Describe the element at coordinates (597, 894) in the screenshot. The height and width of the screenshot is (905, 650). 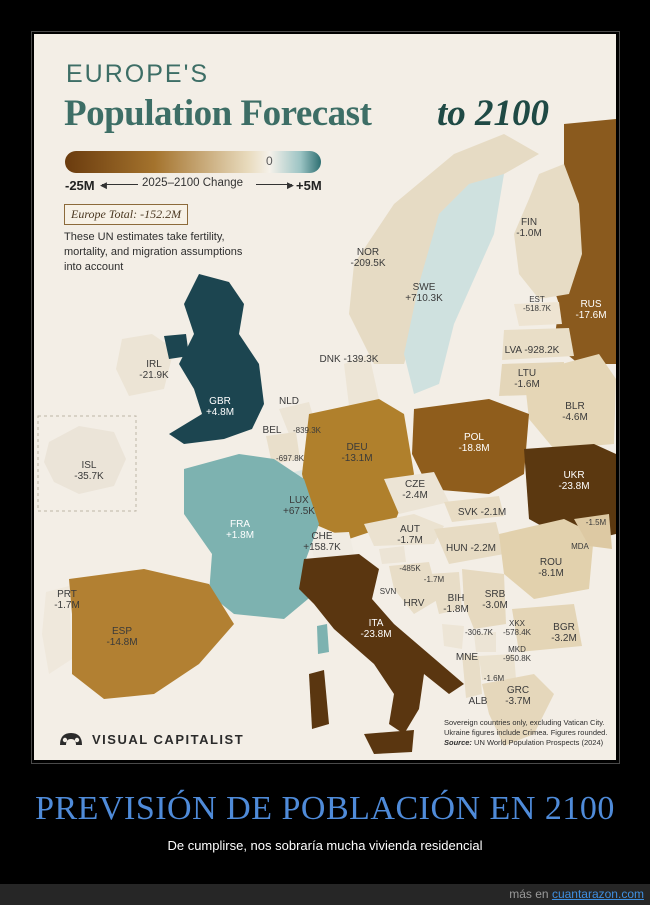
I see `site-link: cuantarazon.com` at that location.